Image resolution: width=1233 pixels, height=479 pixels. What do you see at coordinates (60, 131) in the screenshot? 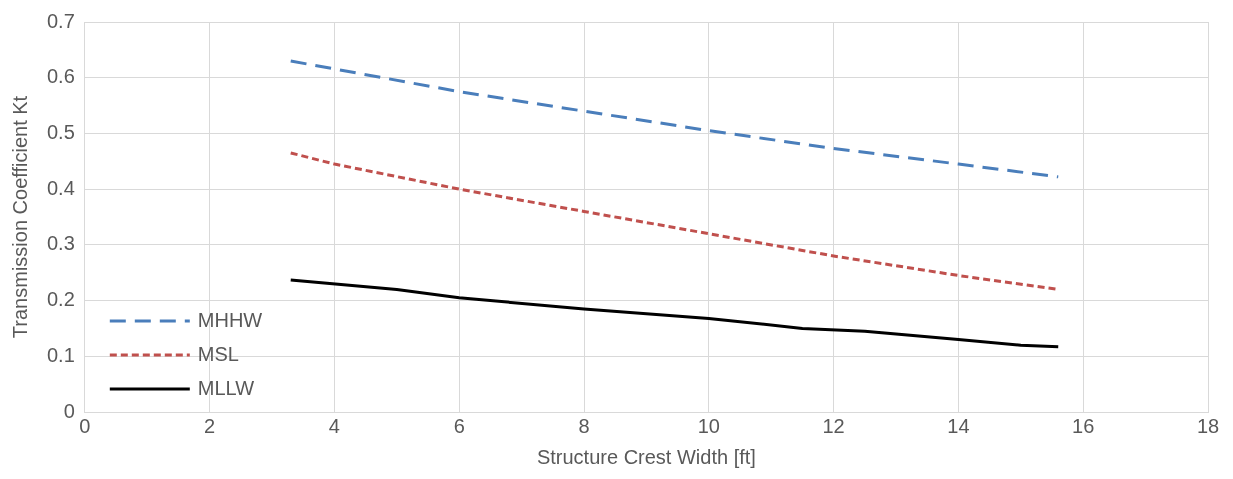
I see `y-tick-label: 0.5` at bounding box center [60, 131].